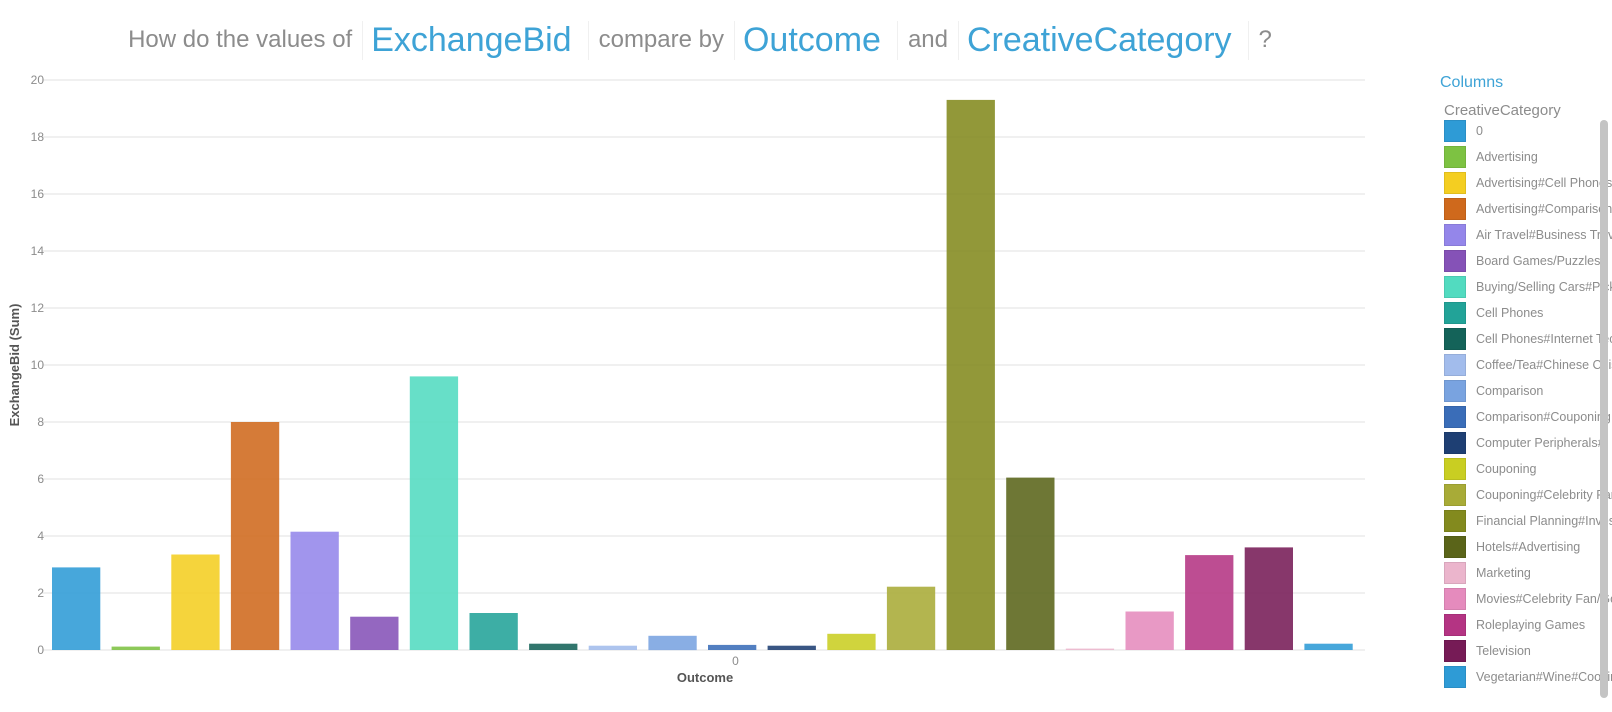  I want to click on legend-item: Board Games/Puzzles, so click(1528, 261).